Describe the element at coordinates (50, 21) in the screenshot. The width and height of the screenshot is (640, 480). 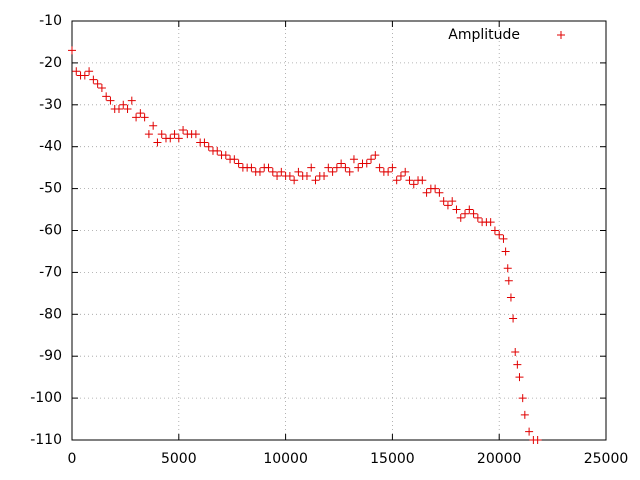
I see `y-tick-label: -10` at that location.